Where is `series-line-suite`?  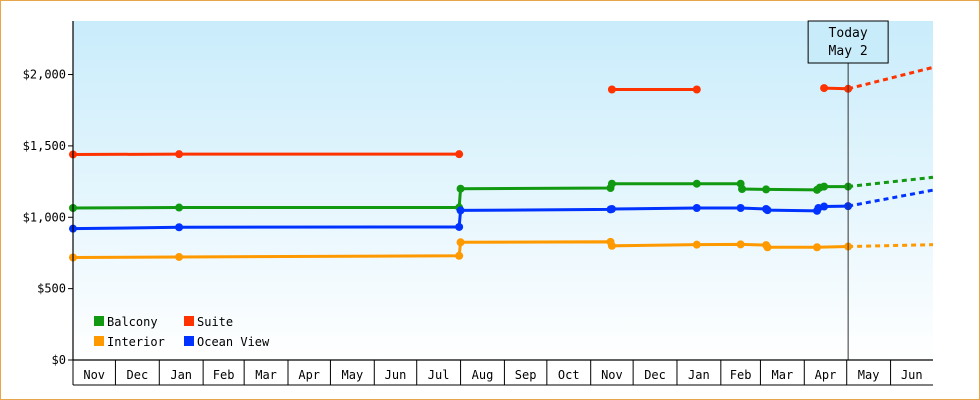 series-line-suite is located at coordinates (836, 88).